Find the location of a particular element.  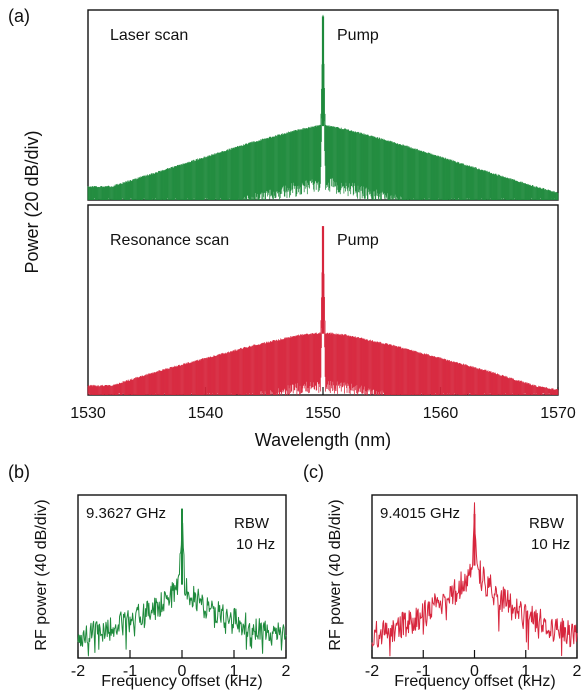

panel-b-annotation-frequency: 9.3627 GHz is located at coordinates (126, 513).